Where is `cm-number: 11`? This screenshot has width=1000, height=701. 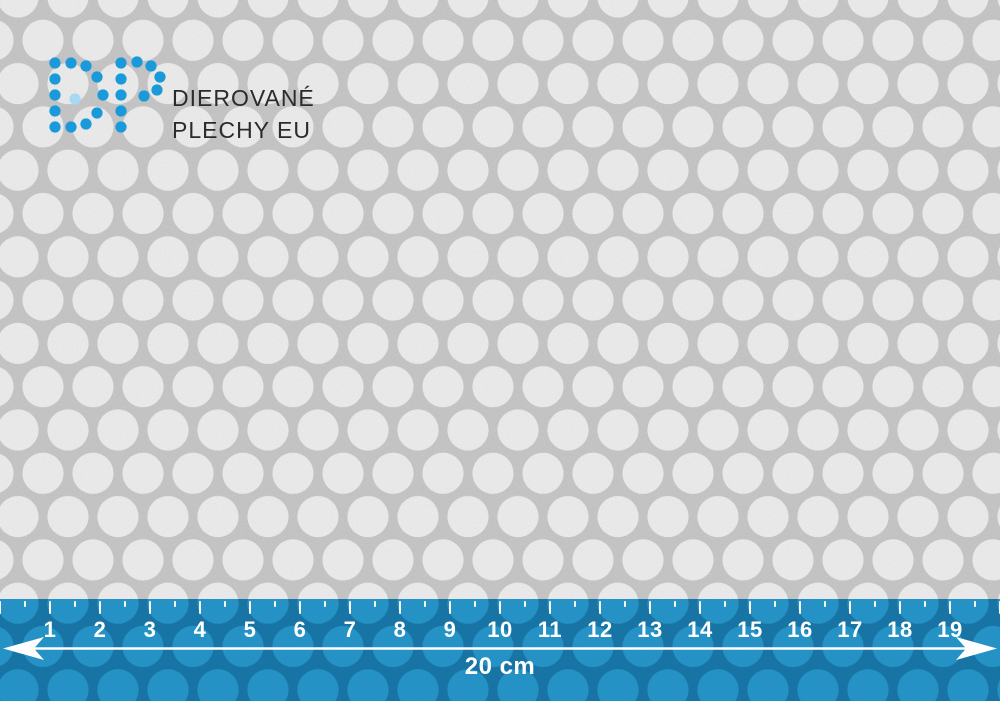
cm-number: 11 is located at coordinates (550, 629).